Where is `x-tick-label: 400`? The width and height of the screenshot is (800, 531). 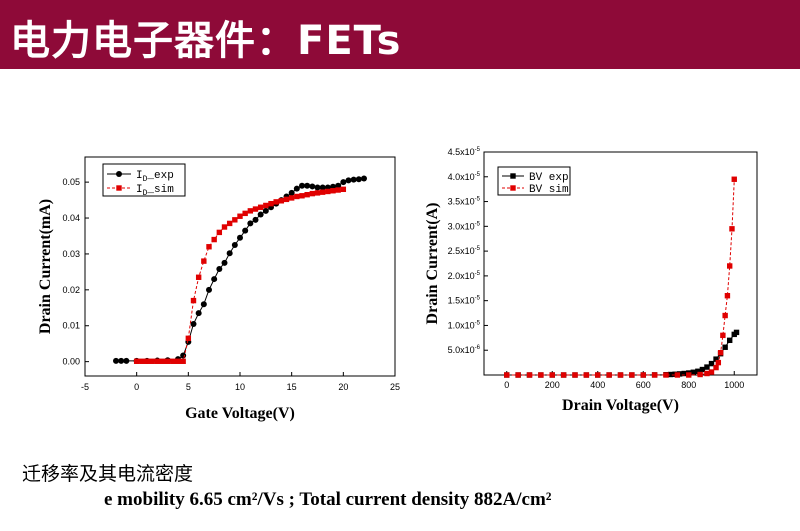
x-tick-label: 400 is located at coordinates (597, 385).